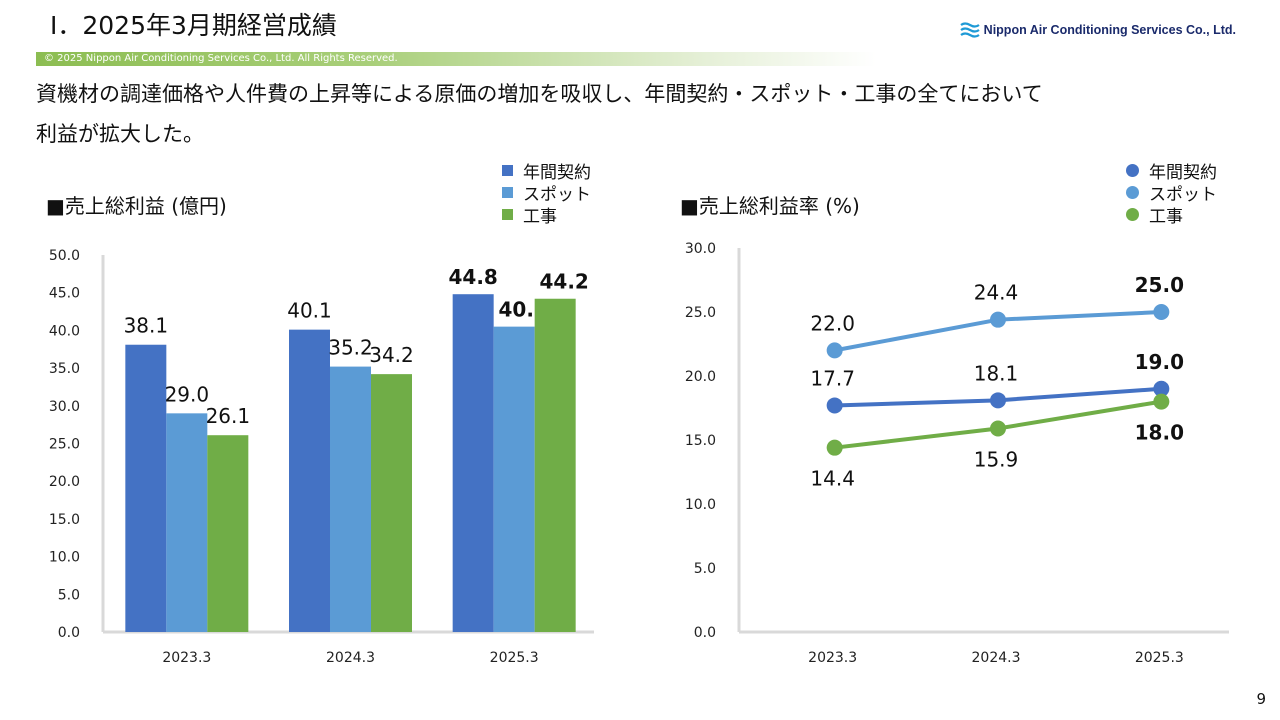 This screenshot has width=1280, height=720. Describe the element at coordinates (832, 378) in the screenshot. I see `data-label-annual: 17.7` at that location.